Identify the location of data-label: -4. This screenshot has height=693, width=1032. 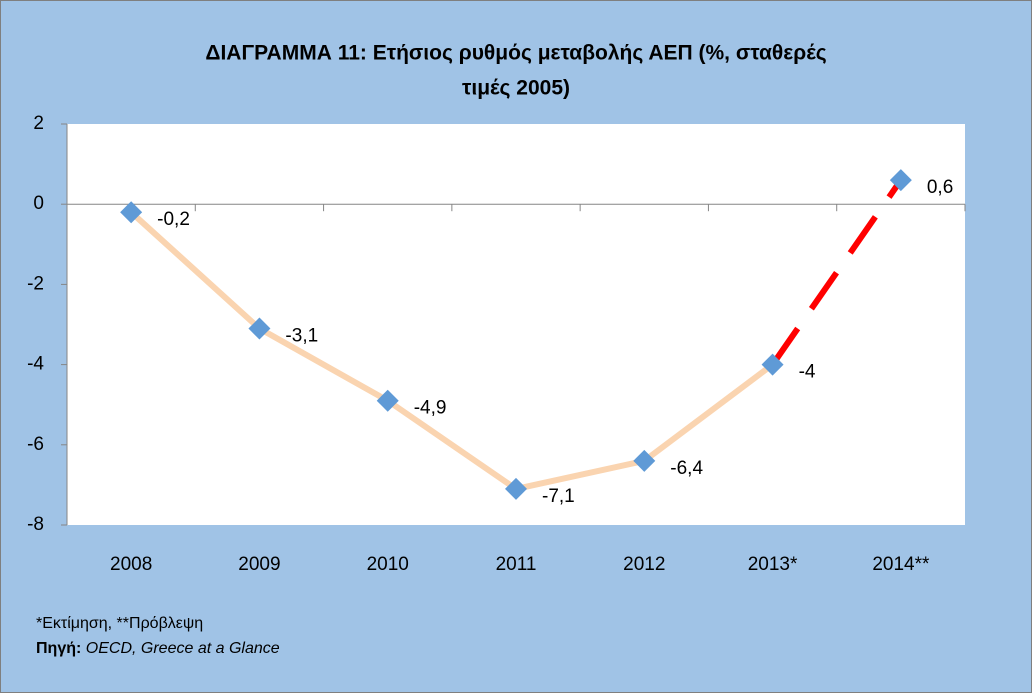
(807, 372).